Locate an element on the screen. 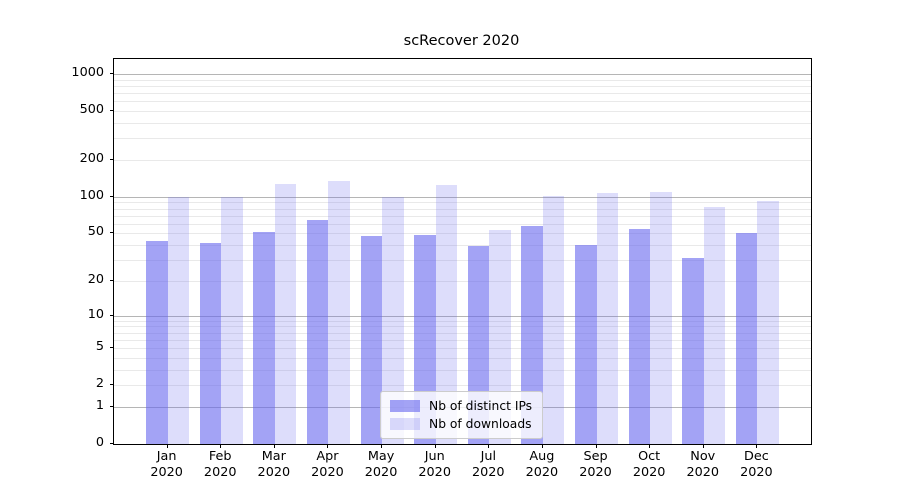 Image resolution: width=900 pixels, height=500 pixels. y-tick-label-500: 500 is located at coordinates (91, 110).